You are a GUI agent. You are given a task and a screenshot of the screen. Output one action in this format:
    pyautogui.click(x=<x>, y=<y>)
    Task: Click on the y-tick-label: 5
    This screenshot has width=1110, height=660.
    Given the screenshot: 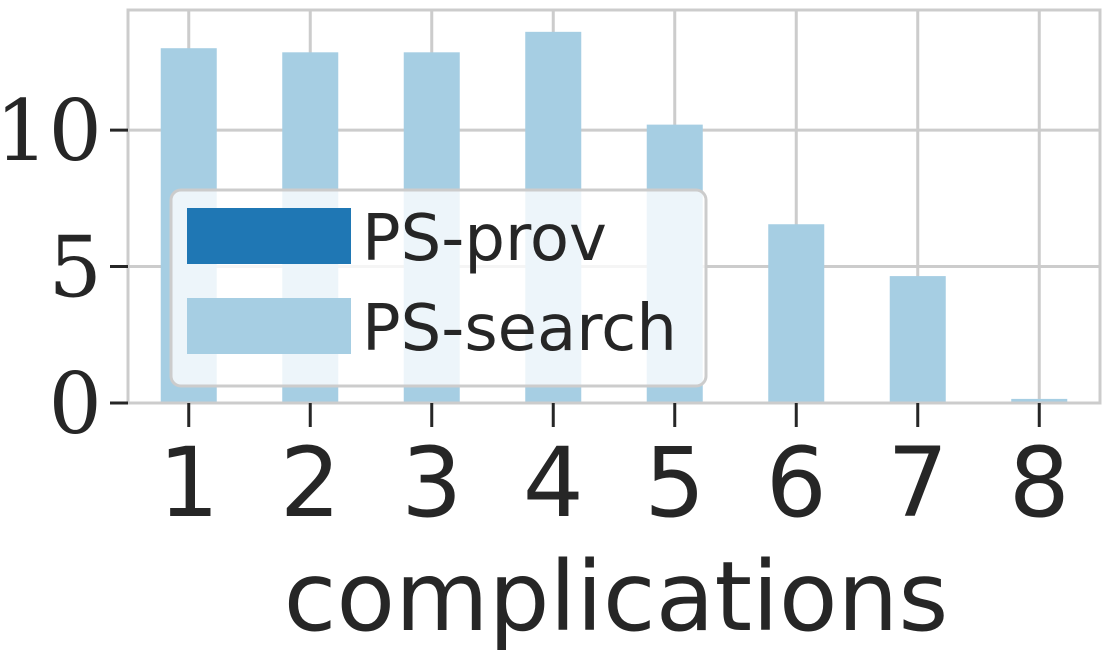 What is the action you would take?
    pyautogui.click(x=75, y=268)
    